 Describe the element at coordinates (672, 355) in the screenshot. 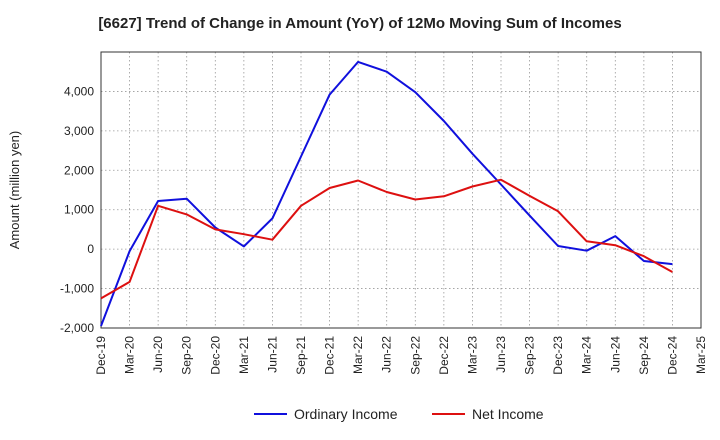

I see `x-tick-label: Dec-24` at that location.